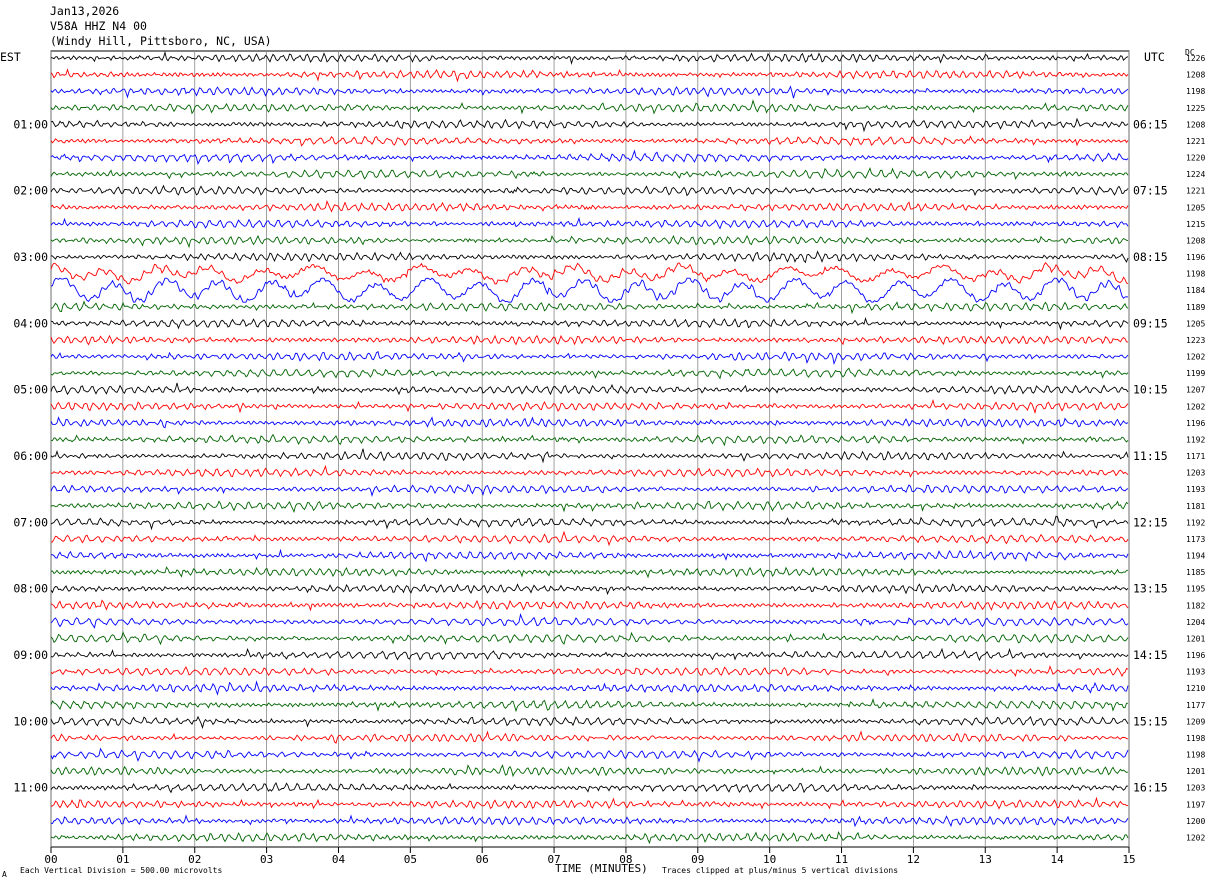 This screenshot has height=886, width=1210. What do you see at coordinates (1195, 340) in the screenshot?
I see `dc-offset-label: 1223` at bounding box center [1195, 340].